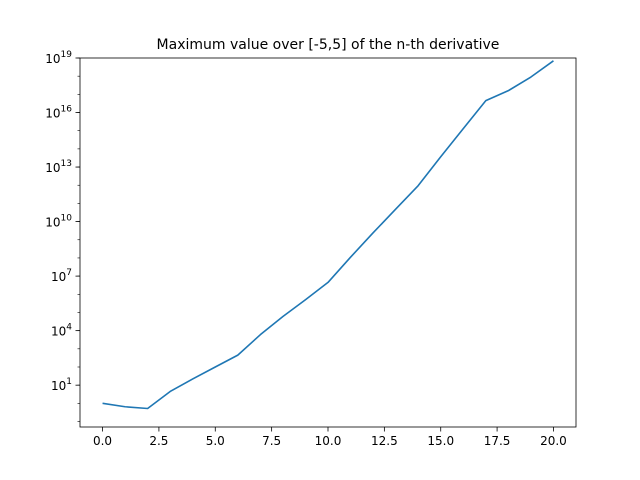  I want to click on x-tick-label: 0.0, so click(102, 441).